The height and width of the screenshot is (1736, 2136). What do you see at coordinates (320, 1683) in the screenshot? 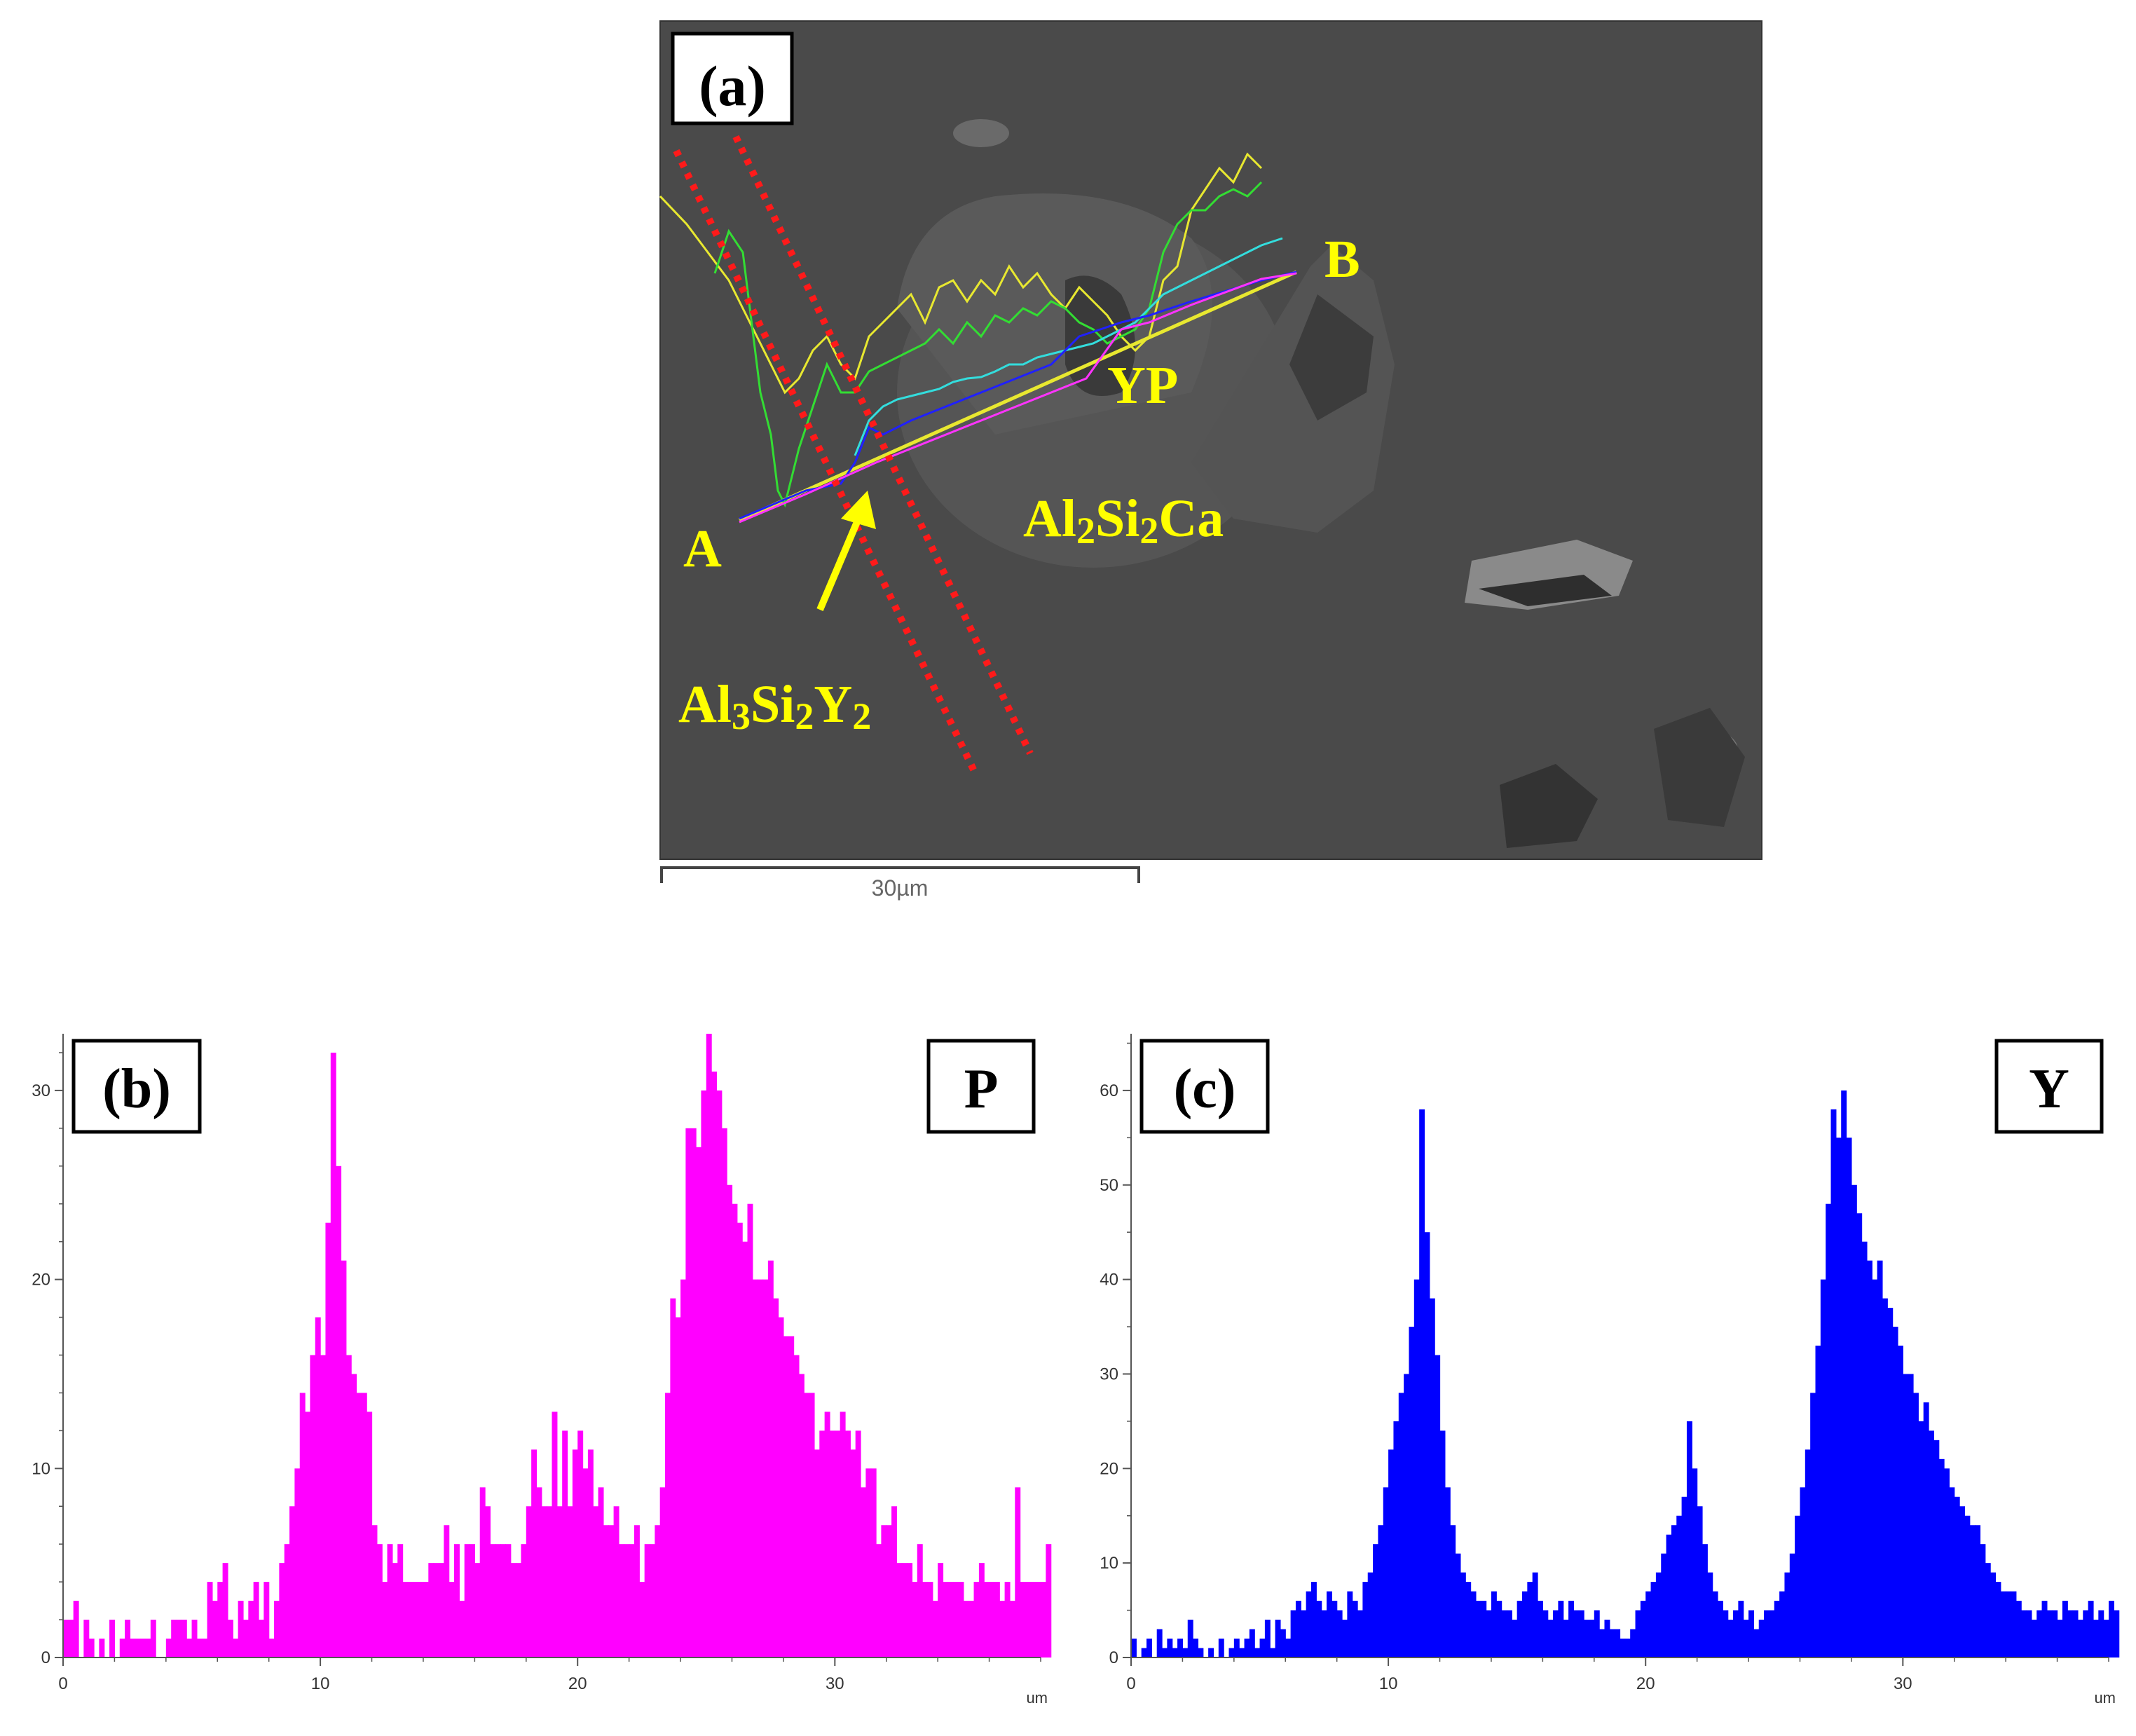
I see `x-tick-label: 10` at bounding box center [320, 1683].